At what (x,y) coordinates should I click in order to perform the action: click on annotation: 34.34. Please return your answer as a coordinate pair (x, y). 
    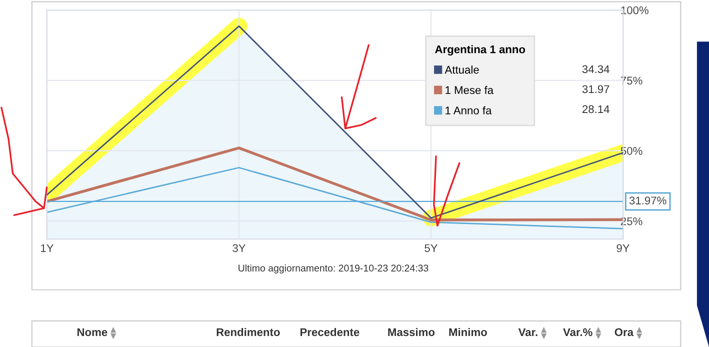
    Looking at the image, I should click on (596, 69).